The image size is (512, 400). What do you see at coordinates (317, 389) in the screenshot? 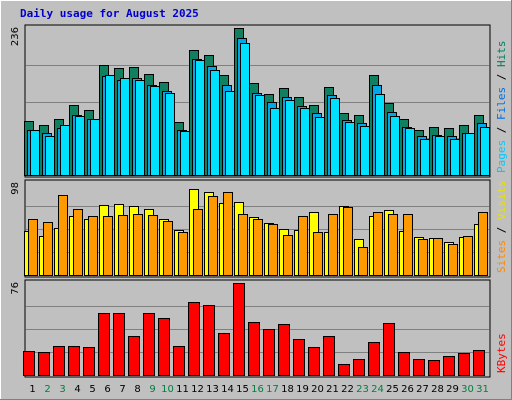
I see `x-tick-label: 20` at bounding box center [317, 389].